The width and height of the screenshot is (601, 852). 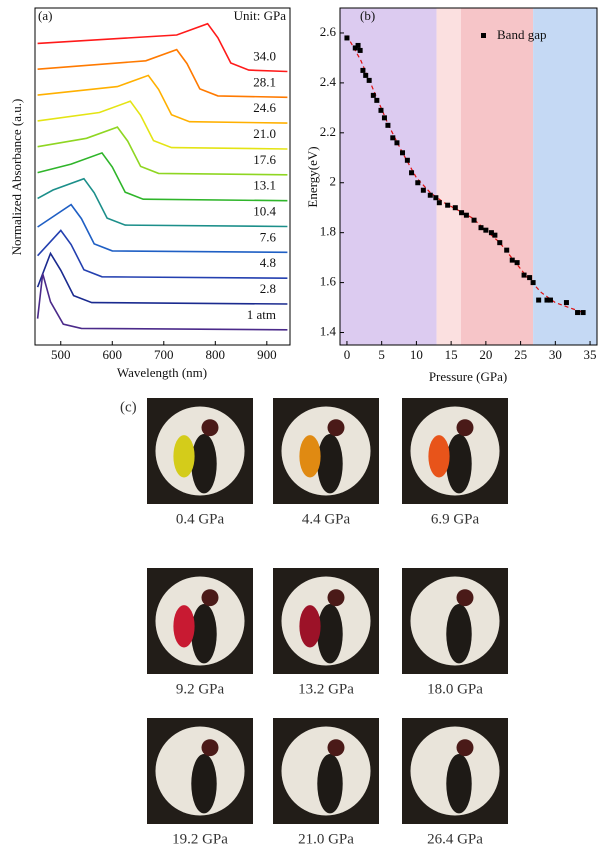 I want to click on y-tick-label: 1.8, so click(x=328, y=231).